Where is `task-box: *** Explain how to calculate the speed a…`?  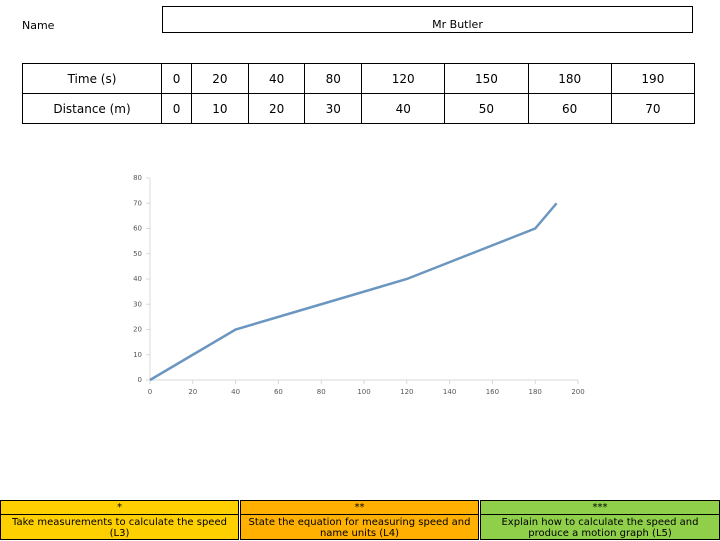 task-box: *** Explain how to calculate the speed a… is located at coordinates (600, 520).